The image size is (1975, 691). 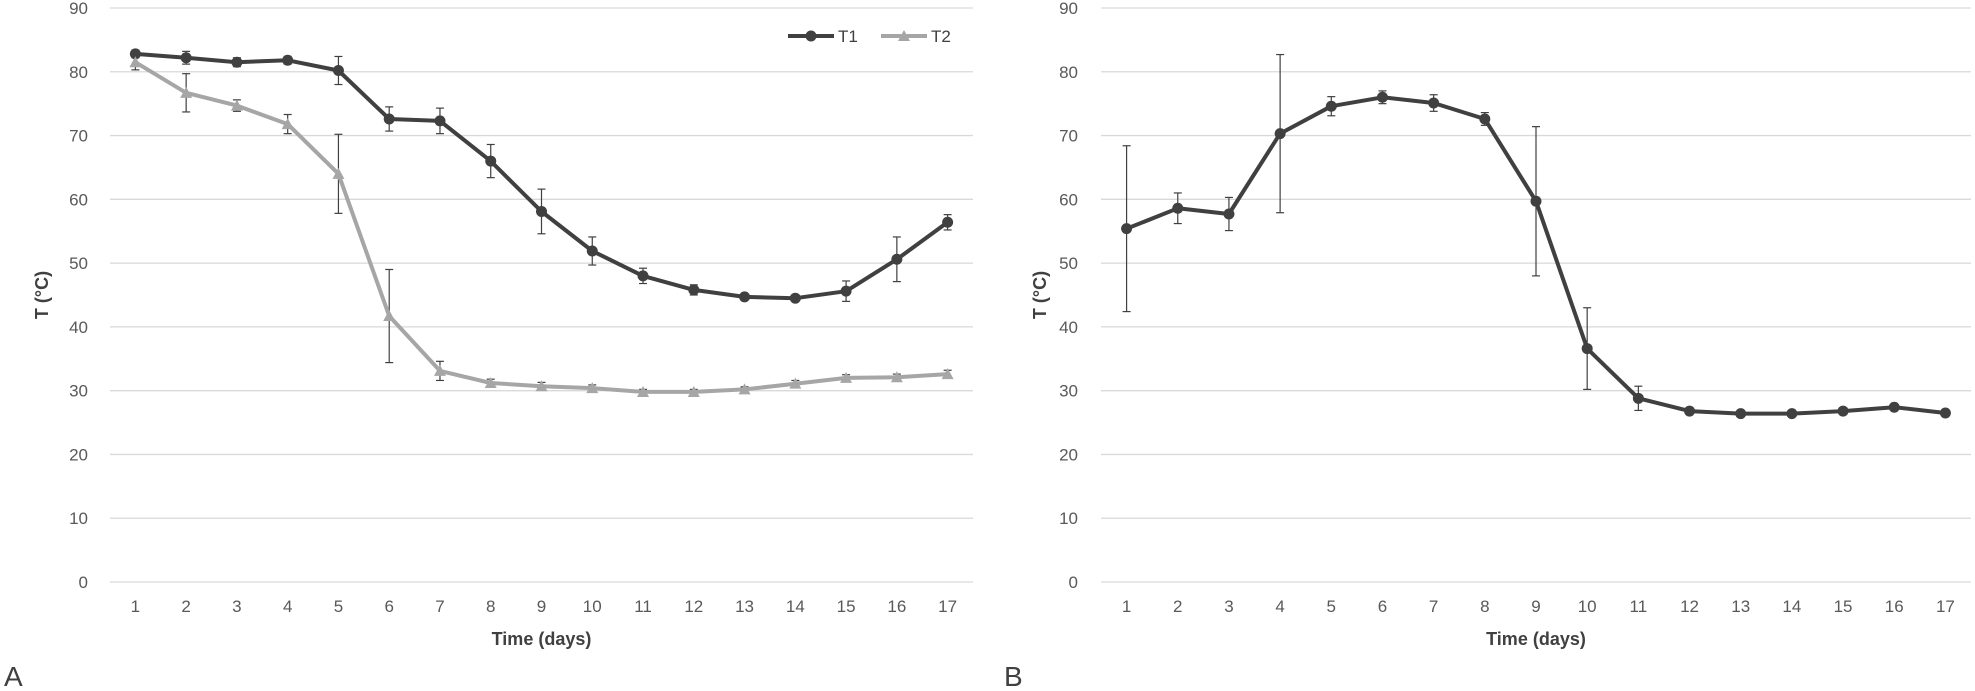 I want to click on x-tick-label: 14, so click(x=1791, y=606).